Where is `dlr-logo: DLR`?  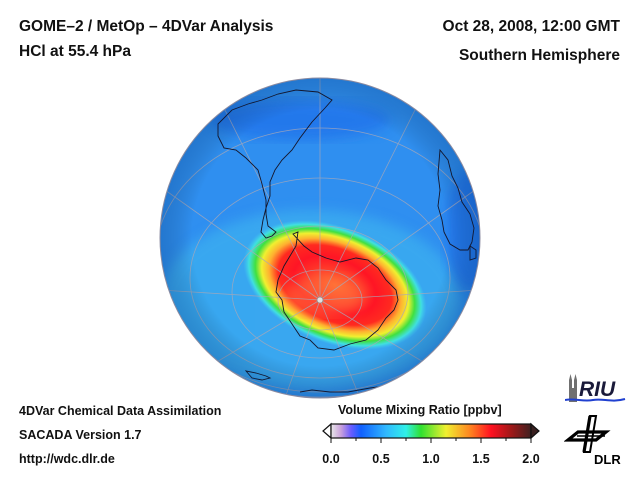 dlr-logo: DLR is located at coordinates (592, 441).